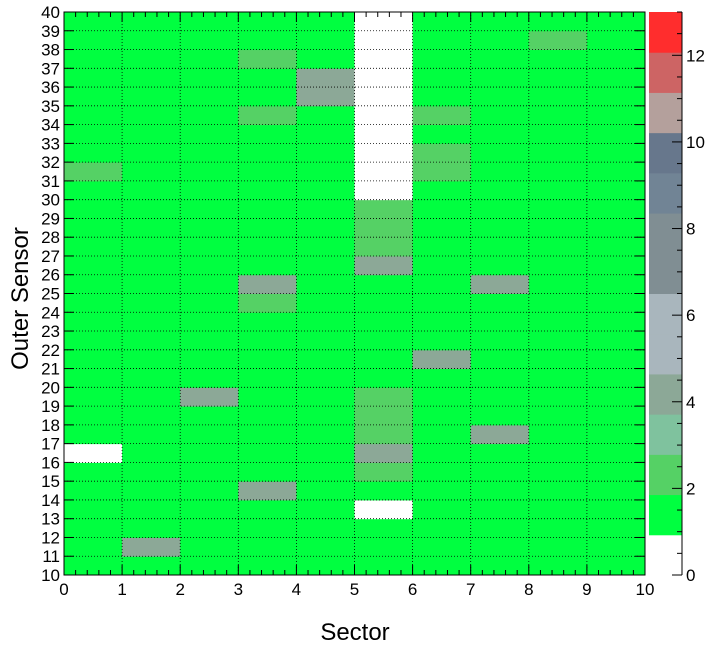 This screenshot has width=709, height=646. What do you see at coordinates (50, 481) in the screenshot?
I see `y-tick-label: 15` at bounding box center [50, 481].